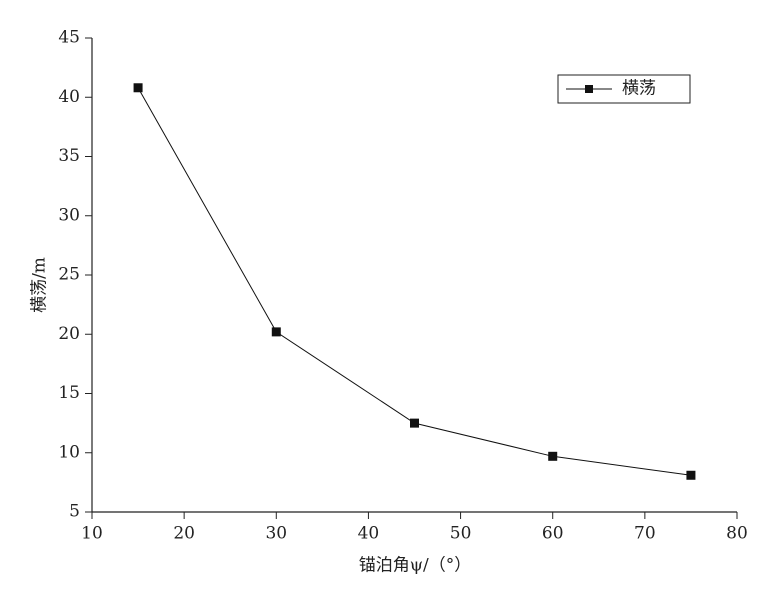 Image resolution: width=760 pixels, height=606 pixels. I want to click on y-tick-label: 35, so click(69, 156).